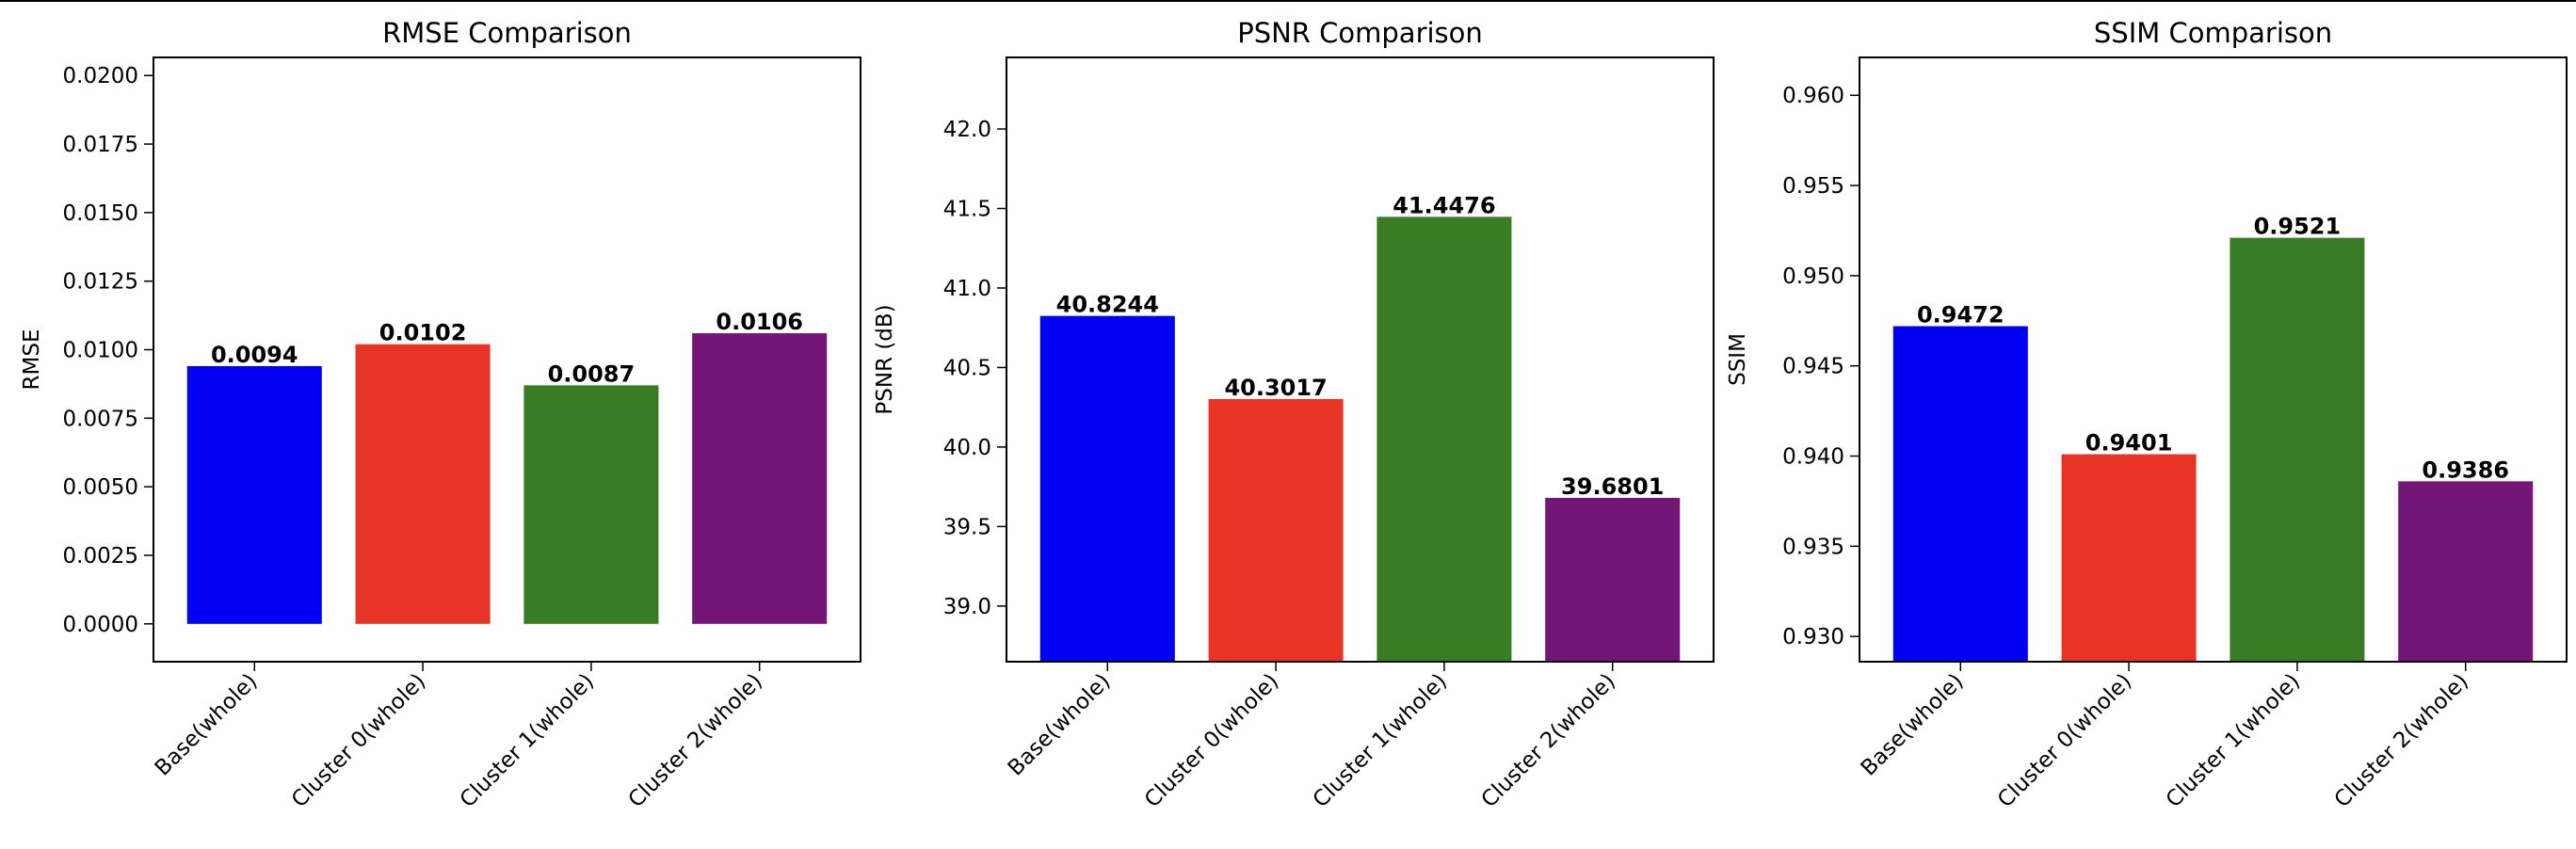  I want to click on y-tick-label: 0.0075, so click(100, 419).